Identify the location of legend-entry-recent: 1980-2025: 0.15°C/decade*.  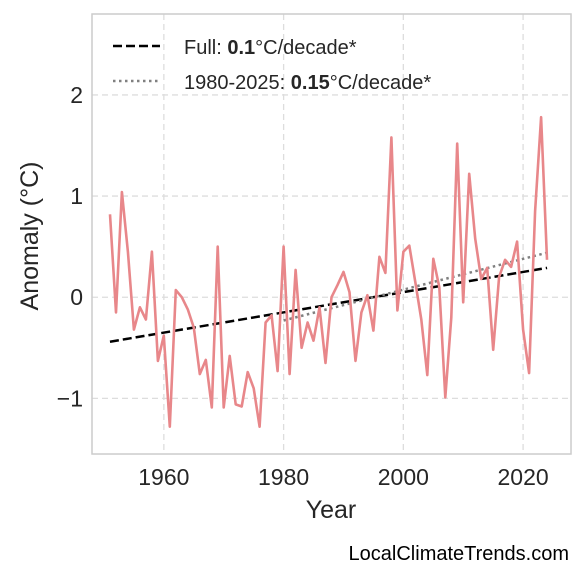
(307, 83).